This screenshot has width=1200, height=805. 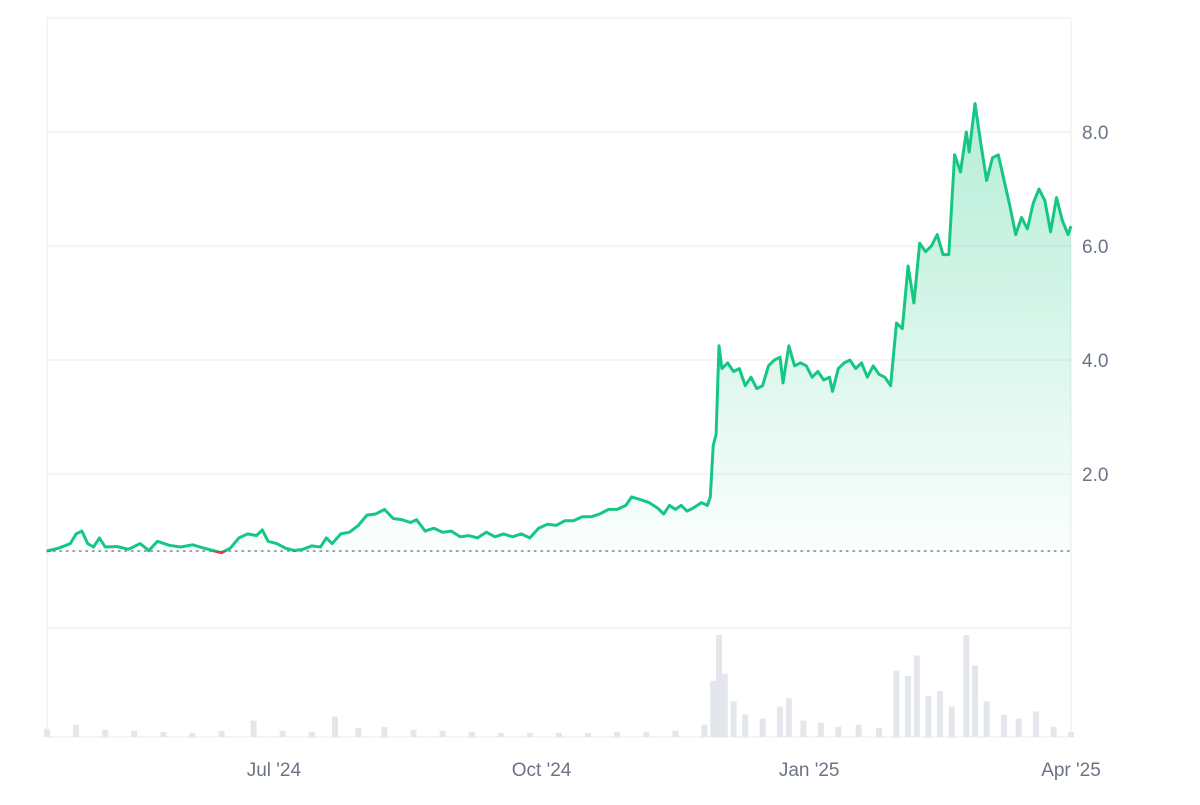 I want to click on y-tick-label: 2.0, so click(x=1095, y=475).